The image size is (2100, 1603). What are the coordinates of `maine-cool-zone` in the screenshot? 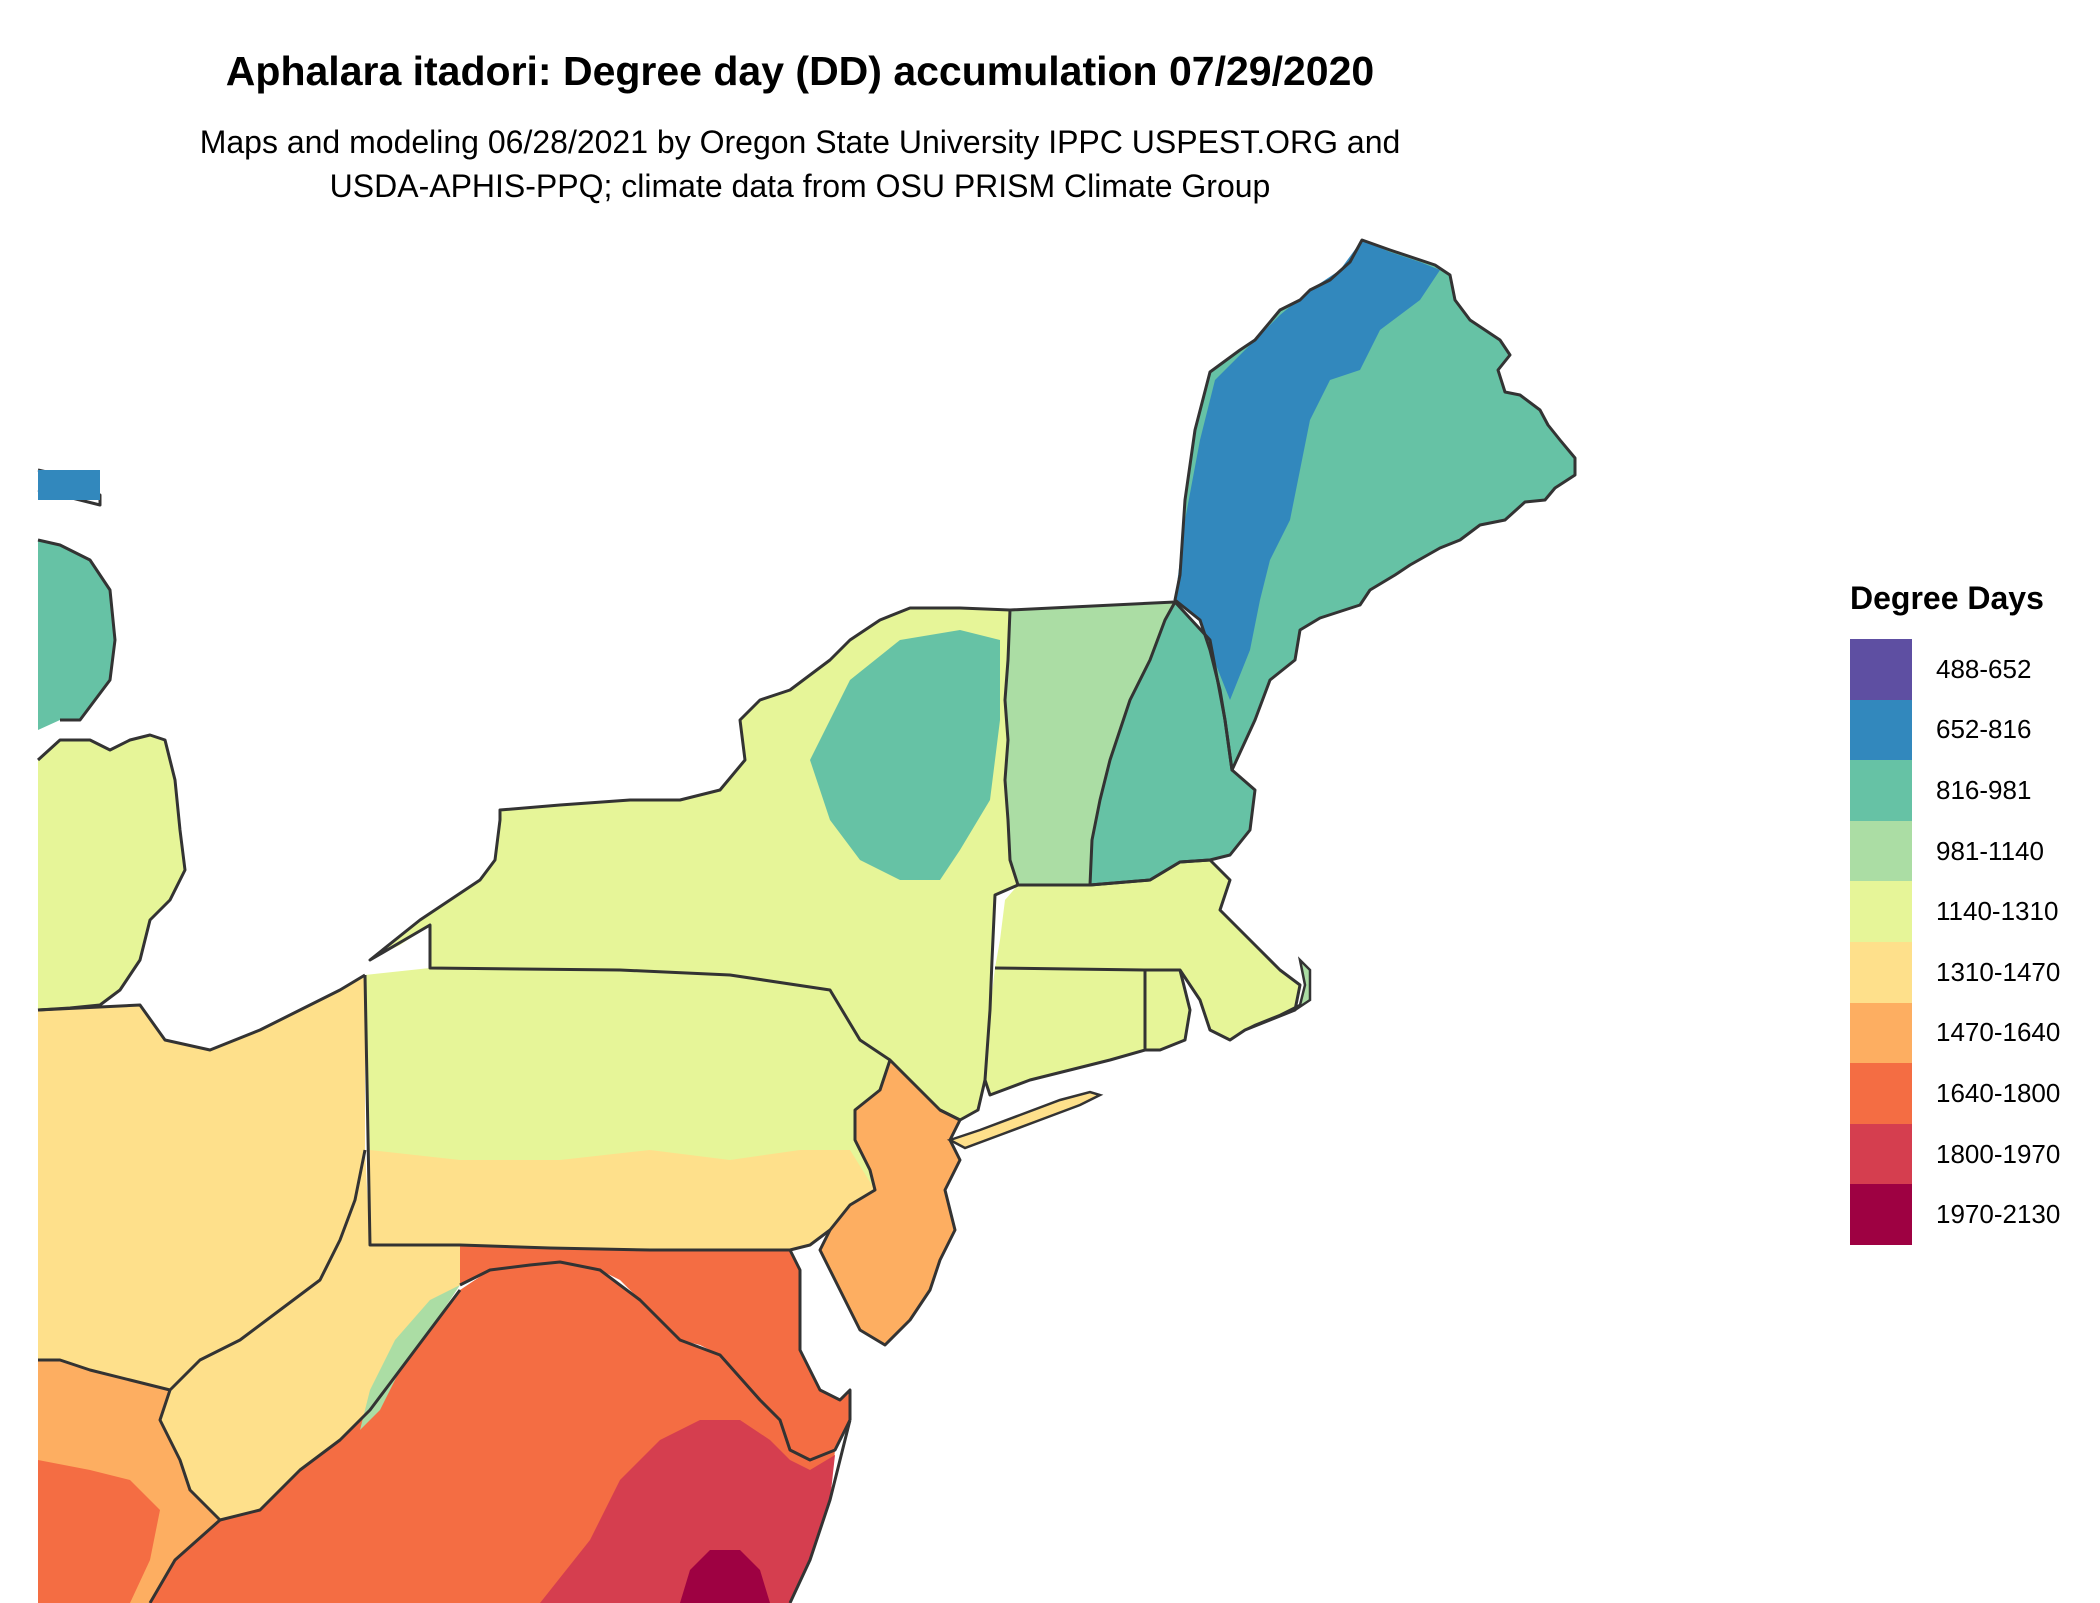 It's located at (1307, 470).